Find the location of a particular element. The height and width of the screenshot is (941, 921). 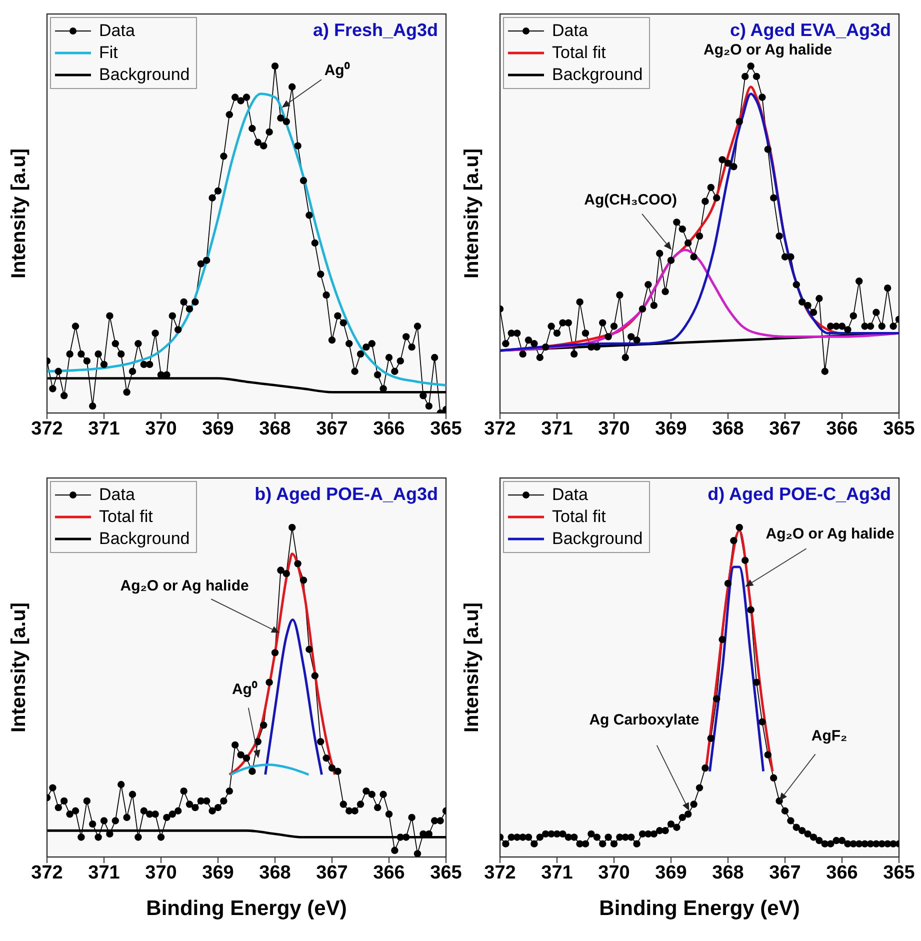

chart-title: c) Aged EVA_Ag3d is located at coordinates (810, 30).